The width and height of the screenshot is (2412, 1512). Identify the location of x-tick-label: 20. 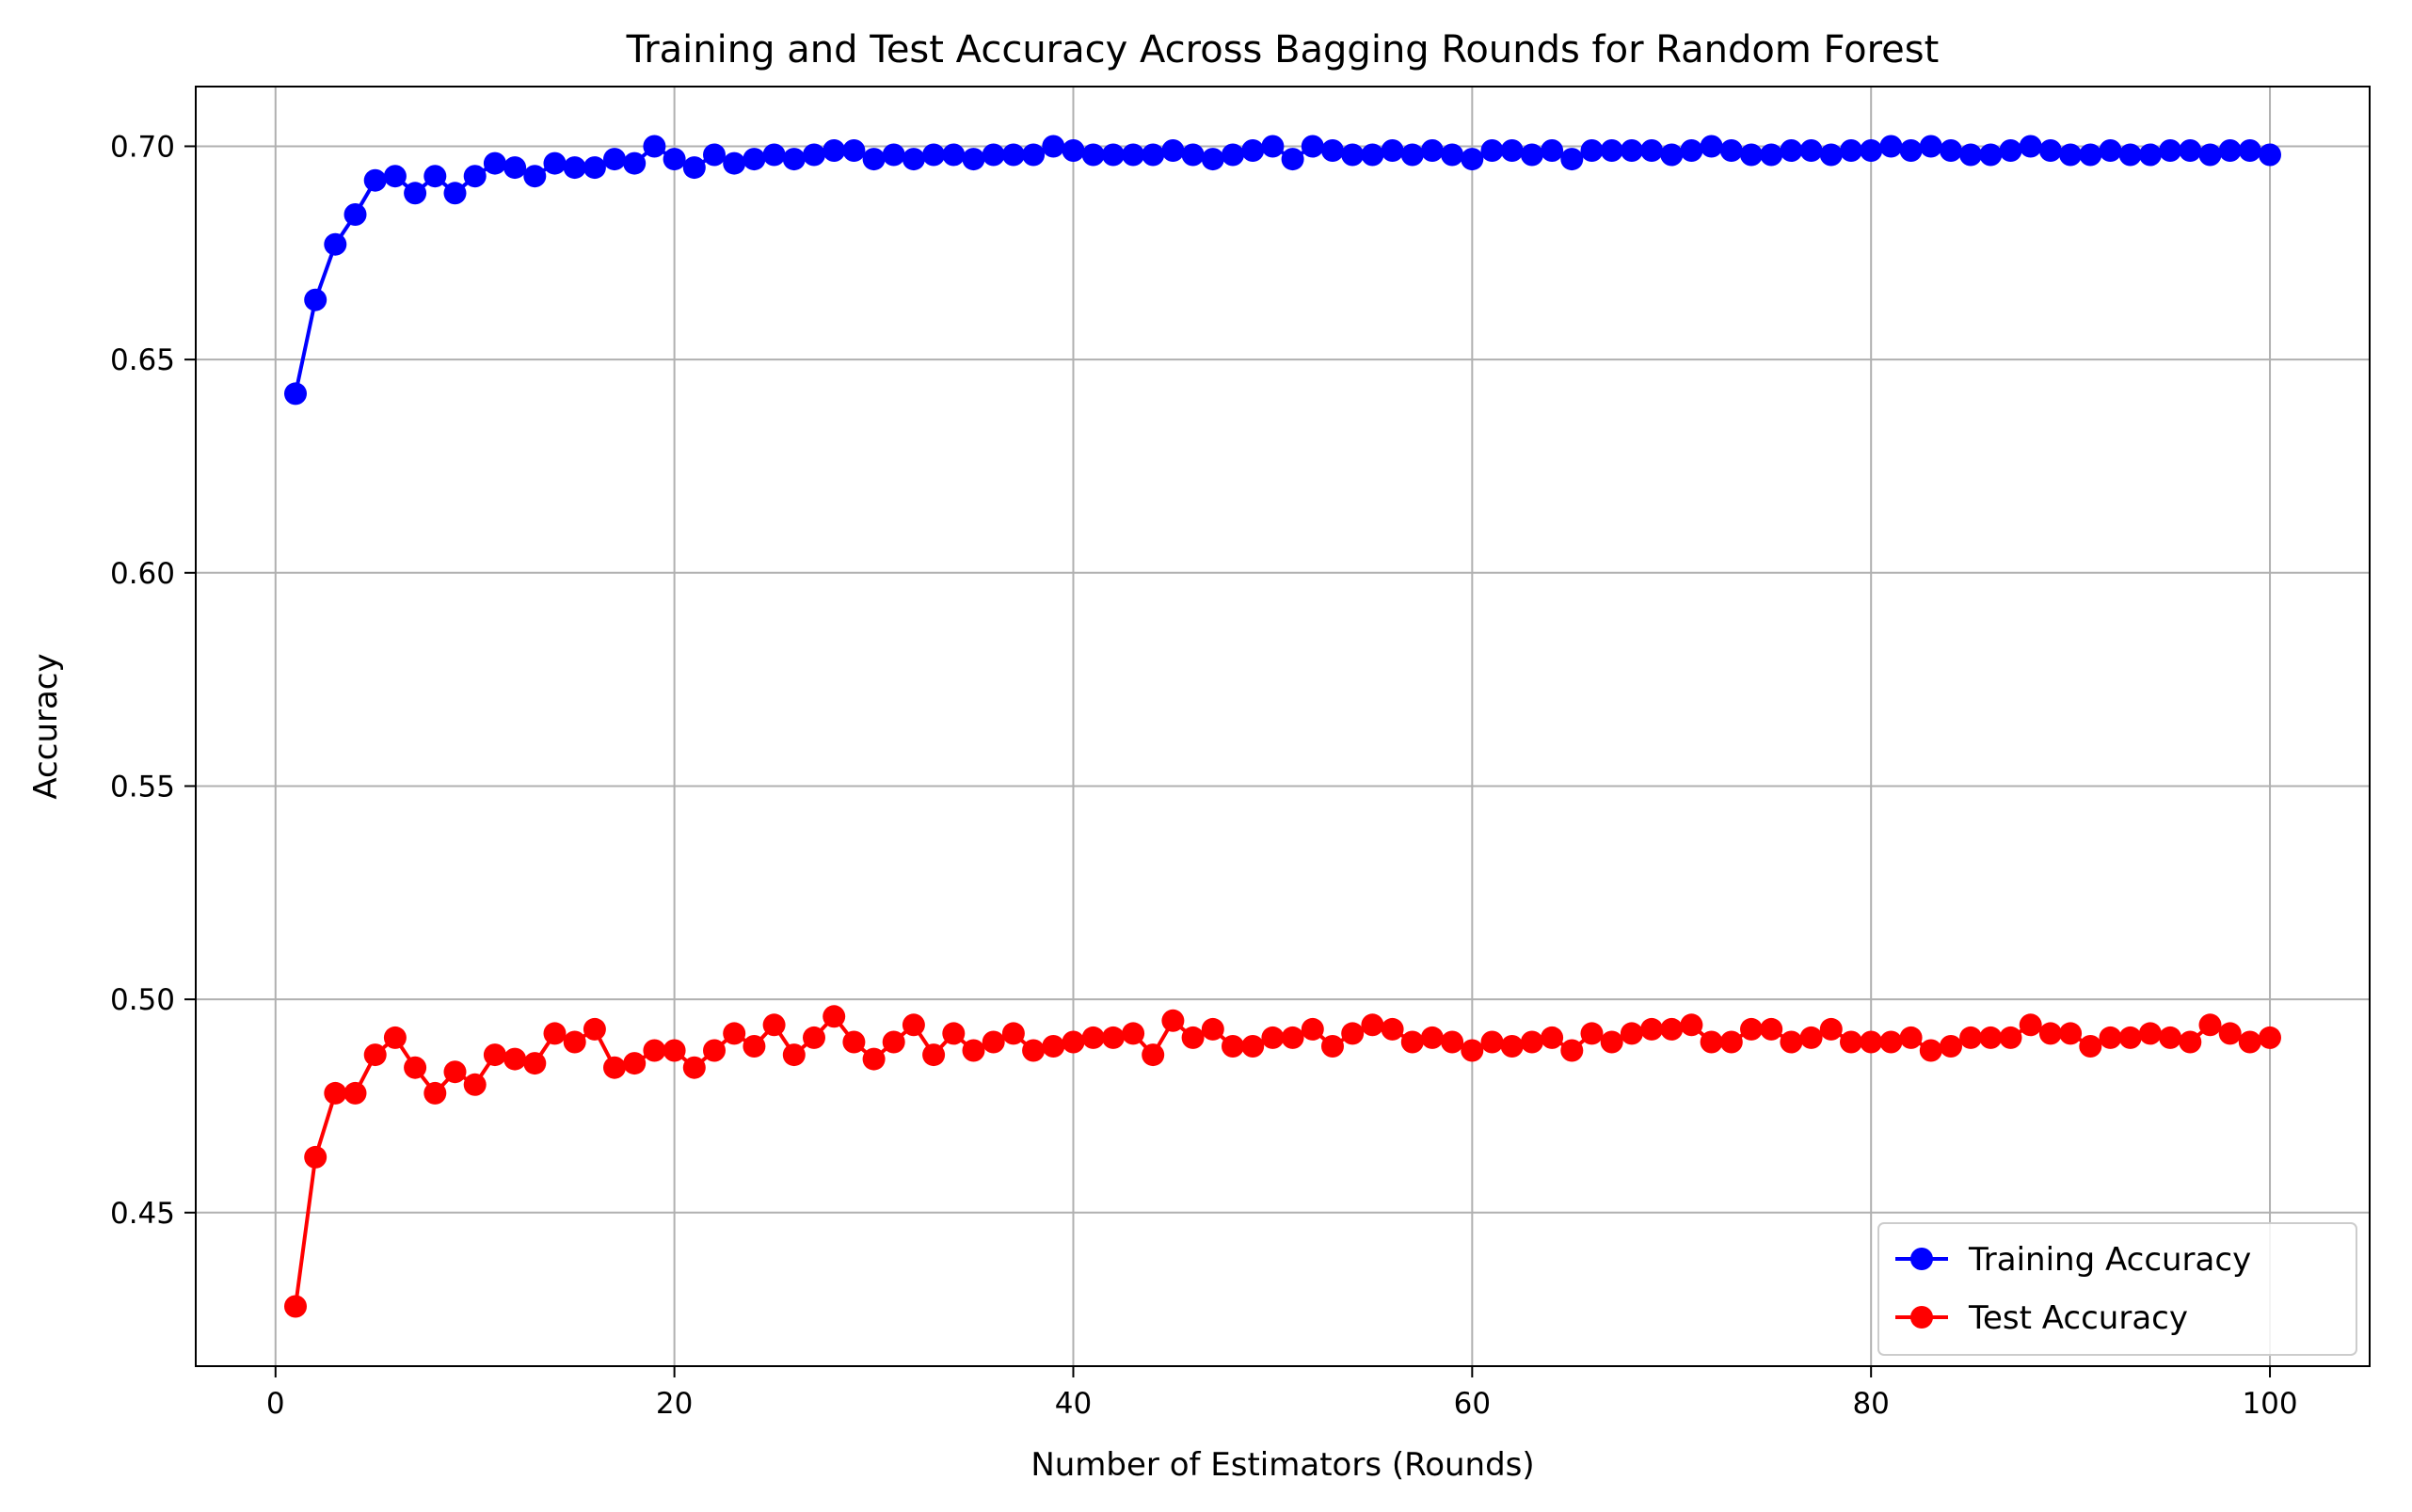
(675, 1404).